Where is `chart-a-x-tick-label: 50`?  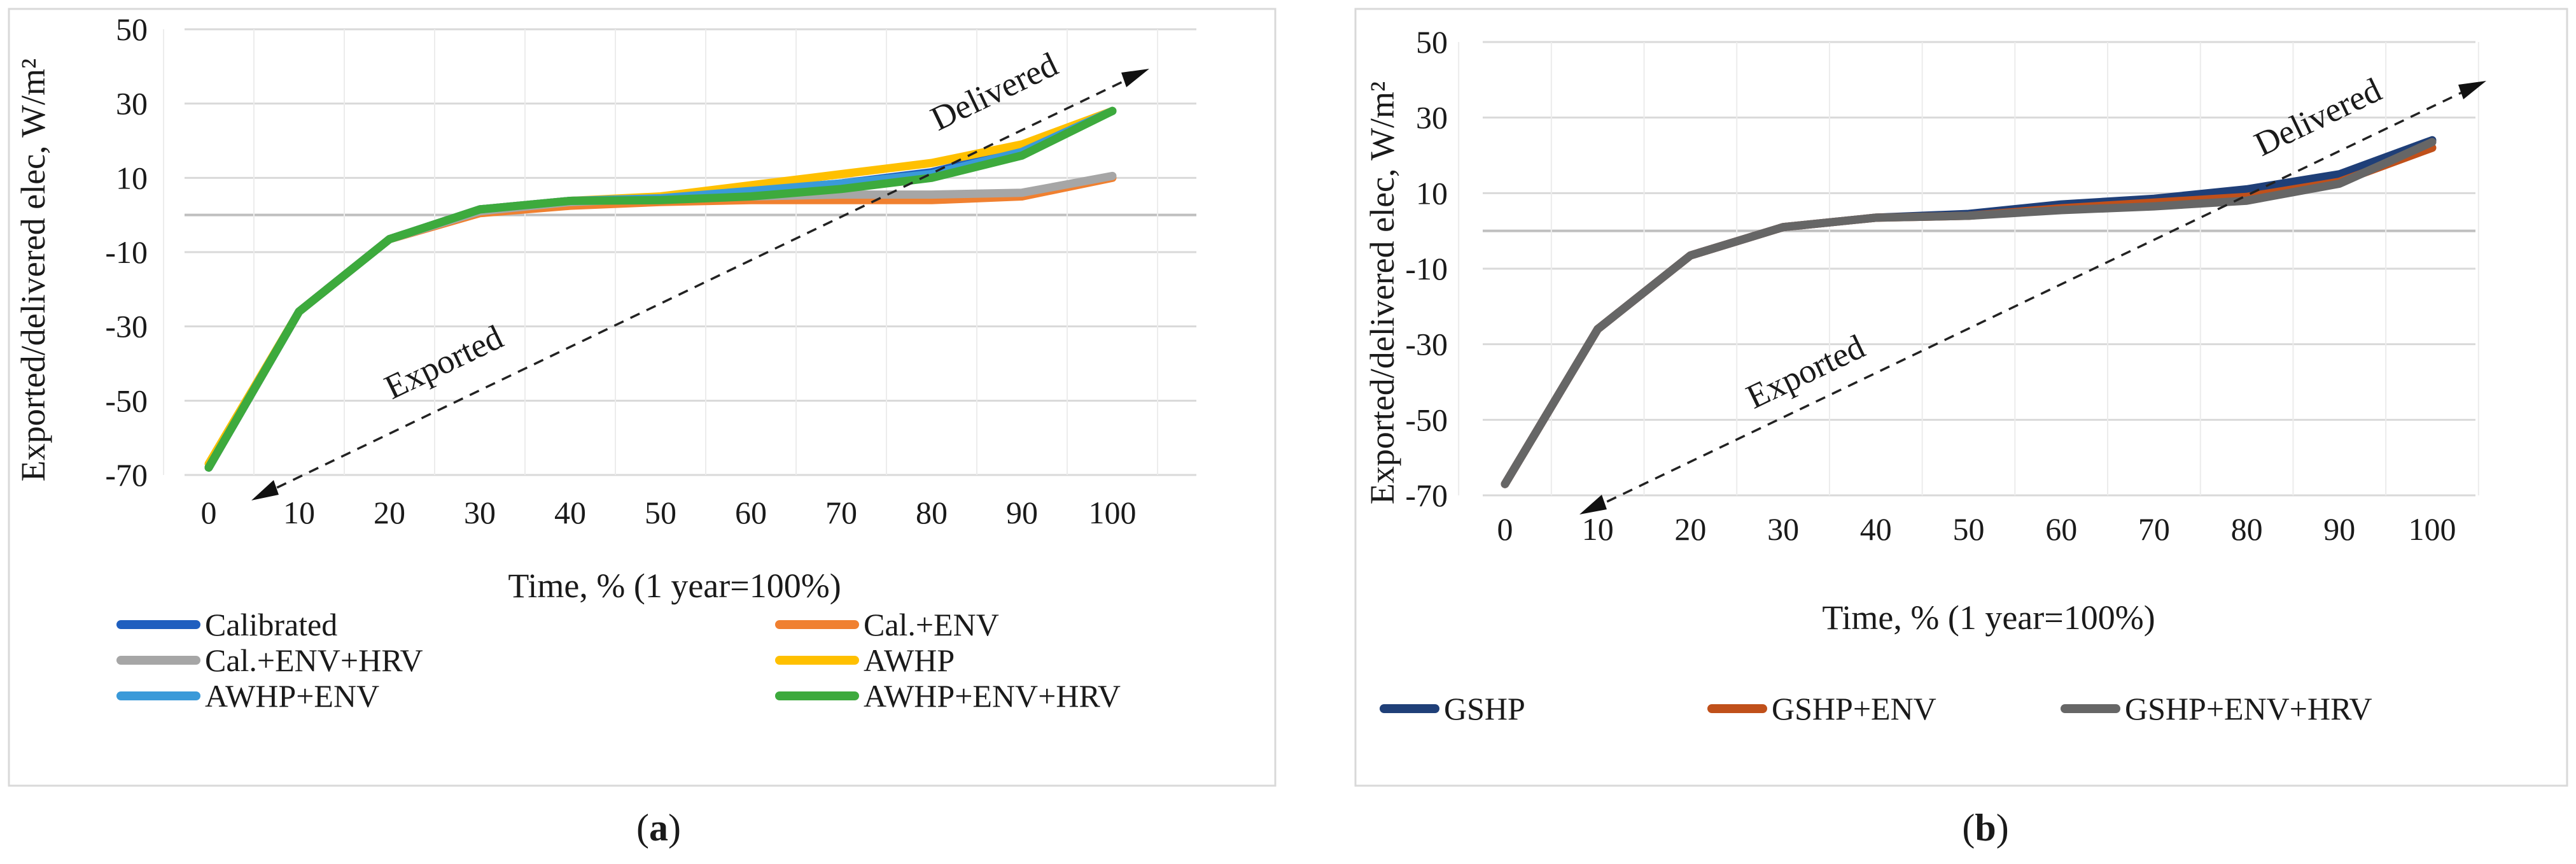
chart-a-x-tick-label: 50 is located at coordinates (660, 512).